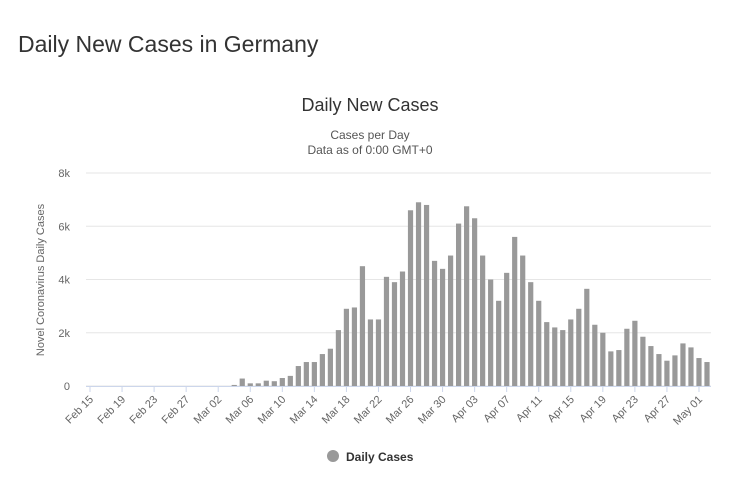 The height and width of the screenshot is (493, 731). What do you see at coordinates (272, 410) in the screenshot?
I see `x-tick-label: Mar 10` at bounding box center [272, 410].